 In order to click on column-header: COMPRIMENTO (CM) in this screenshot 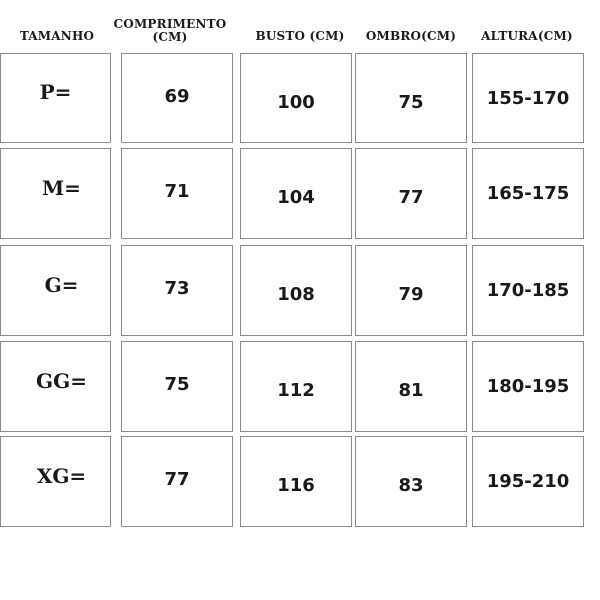, I will do `click(170, 30)`.